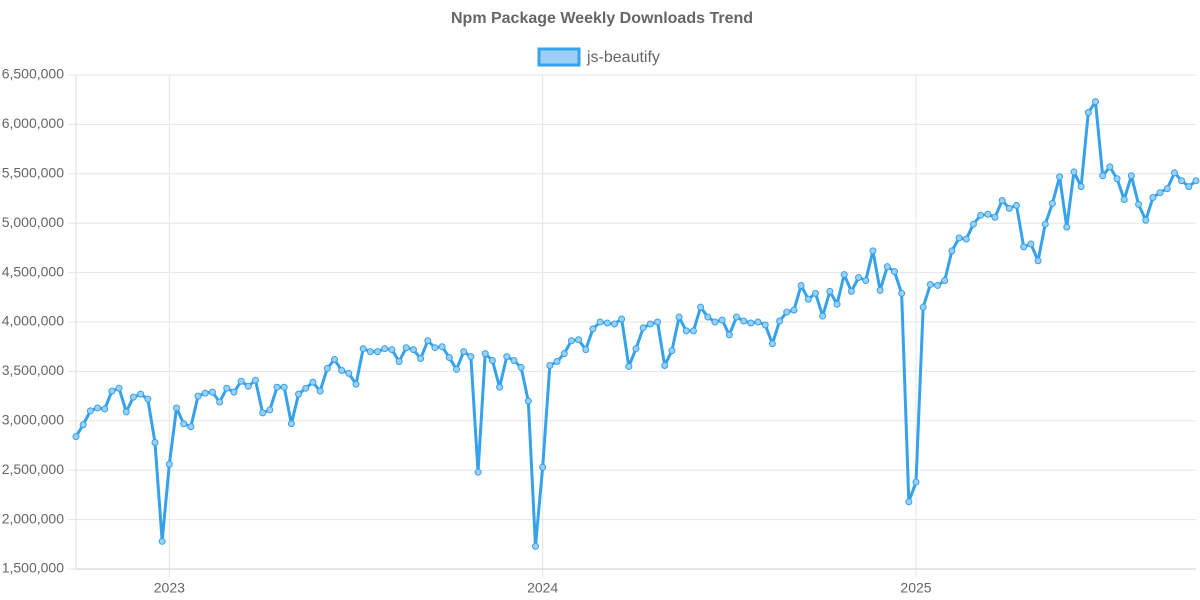  Describe the element at coordinates (33, 568) in the screenshot. I see `y-tick-label: 1,500,000` at that location.